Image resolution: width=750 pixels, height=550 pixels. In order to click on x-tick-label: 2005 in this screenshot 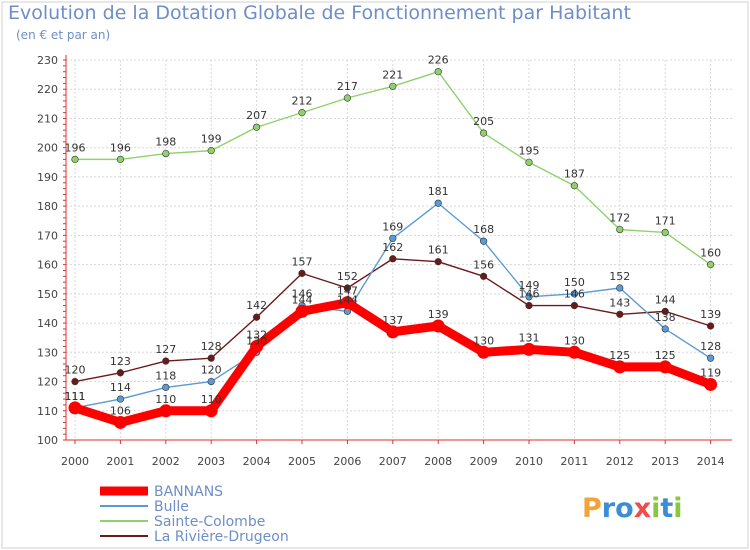, I will do `click(302, 461)`.